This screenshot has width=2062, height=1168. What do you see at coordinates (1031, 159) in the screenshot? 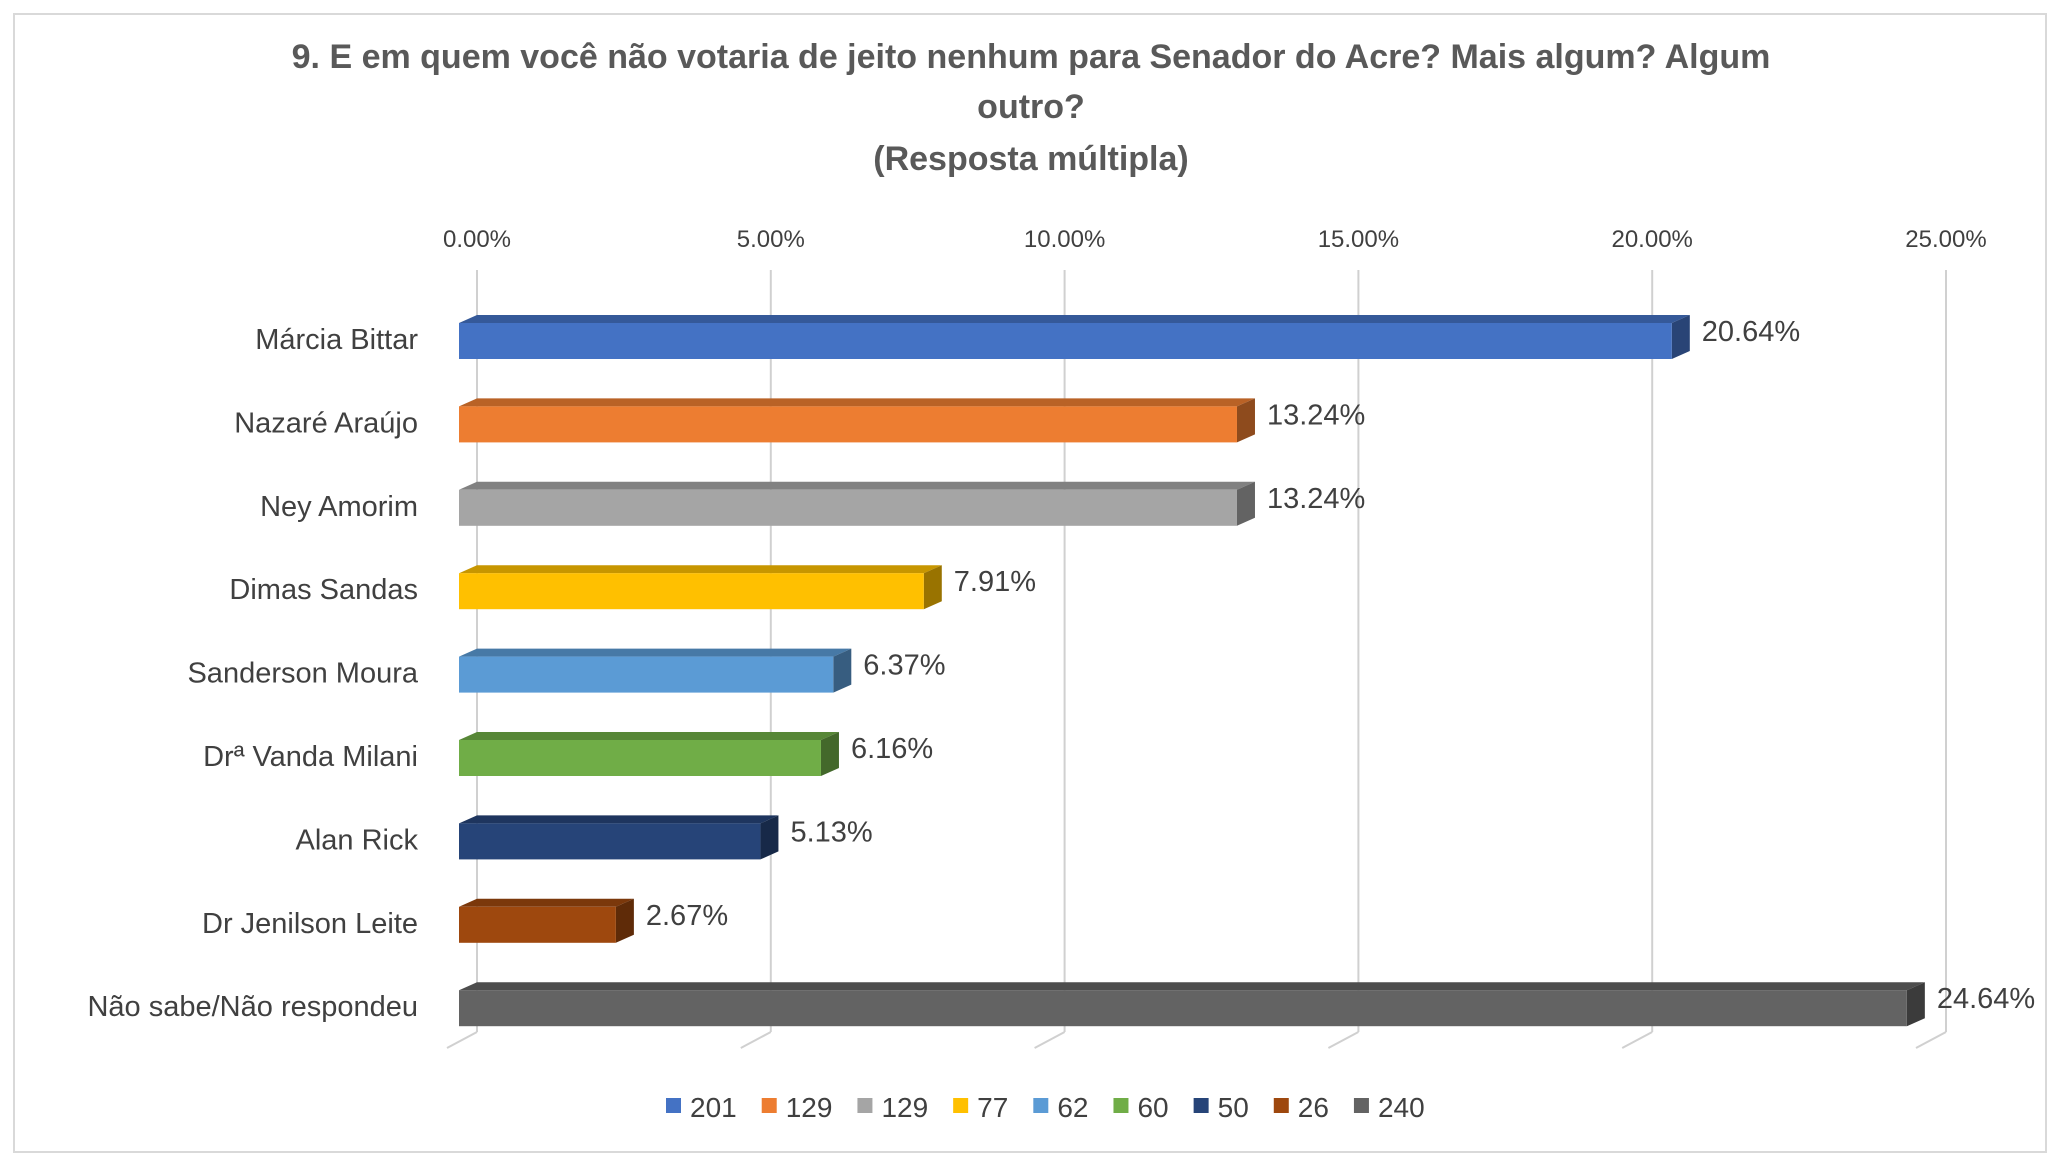
I see `chart-title-line-3: (Resposta múltipla)` at bounding box center [1031, 159].